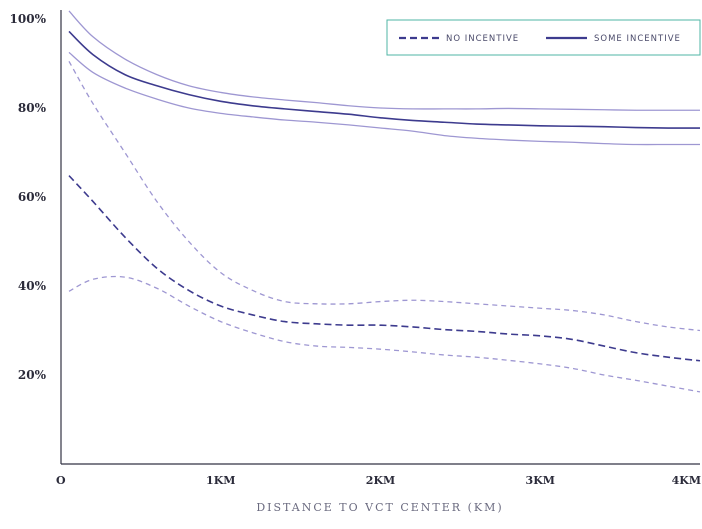  Describe the element at coordinates (61, 480) in the screenshot. I see `x-tick-label: O` at that location.